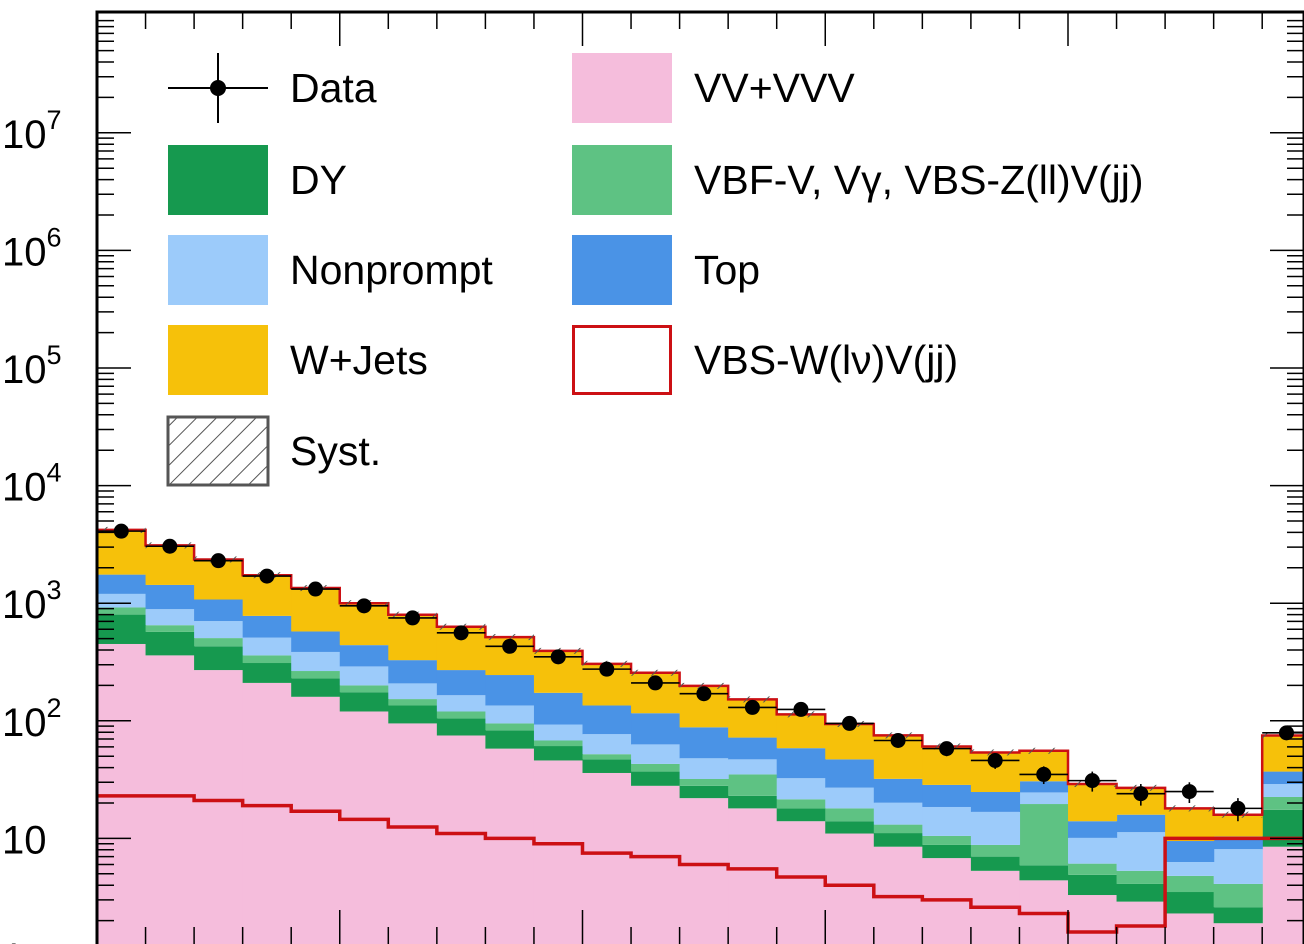 The height and width of the screenshot is (944, 1304). What do you see at coordinates (359, 360) in the screenshot?
I see `legend-label: W+Jets` at bounding box center [359, 360].